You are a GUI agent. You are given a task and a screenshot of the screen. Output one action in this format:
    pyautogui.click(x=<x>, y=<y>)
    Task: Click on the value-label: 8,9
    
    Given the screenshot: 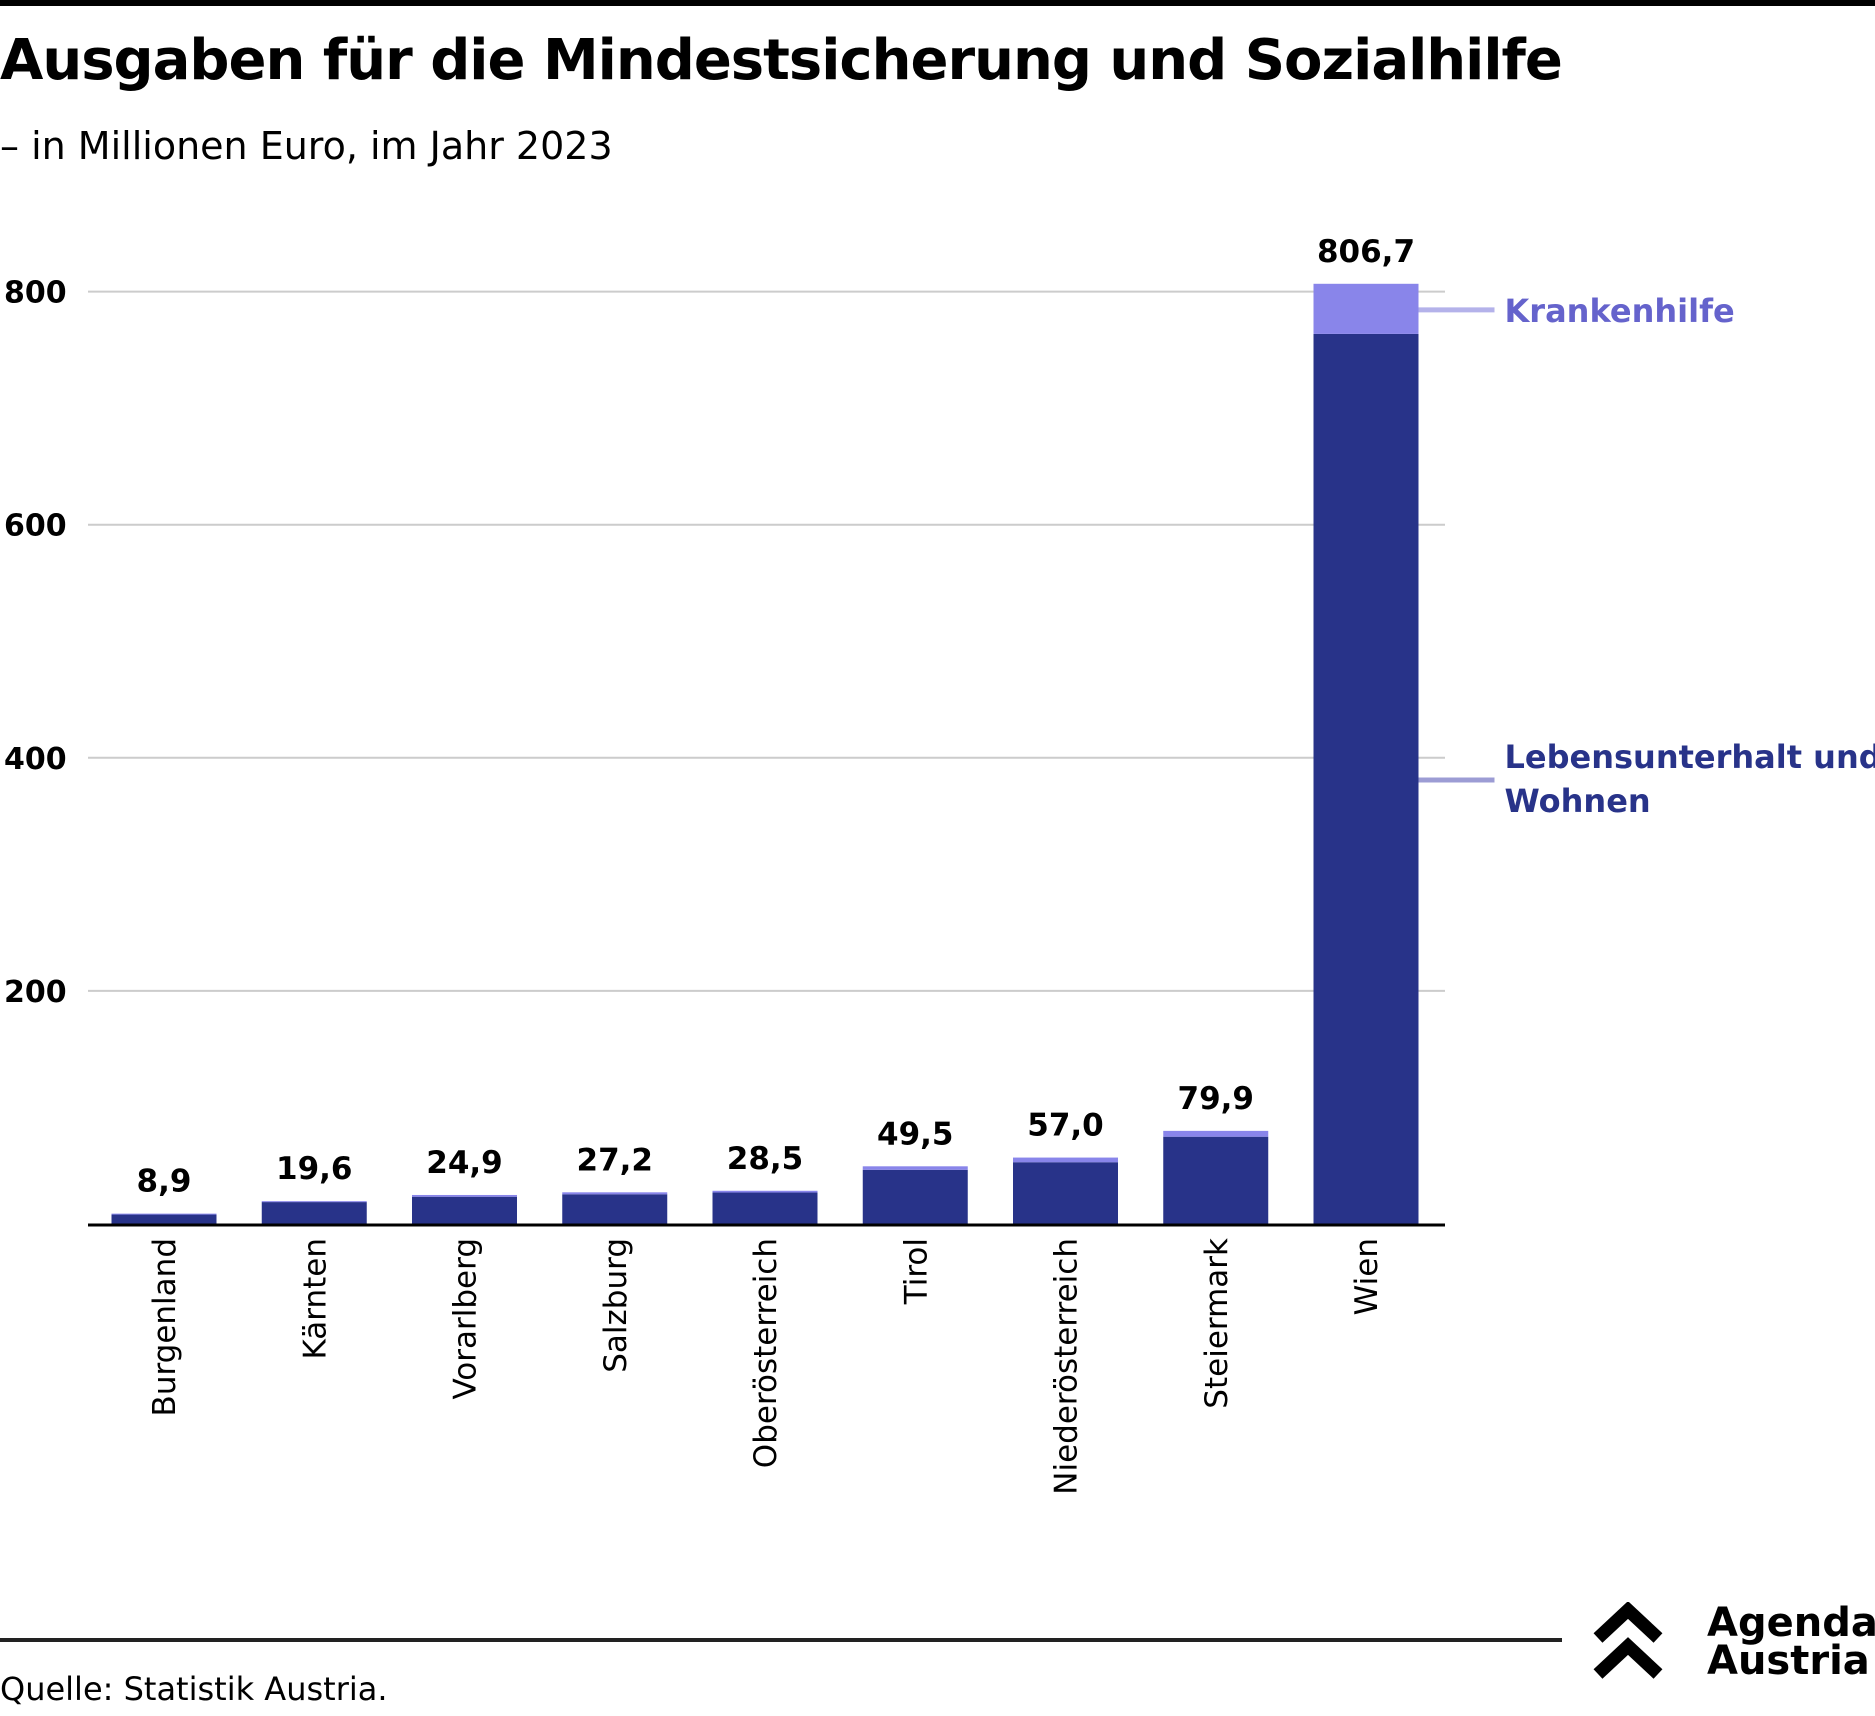 What is the action you would take?
    pyautogui.click(x=164, y=1182)
    